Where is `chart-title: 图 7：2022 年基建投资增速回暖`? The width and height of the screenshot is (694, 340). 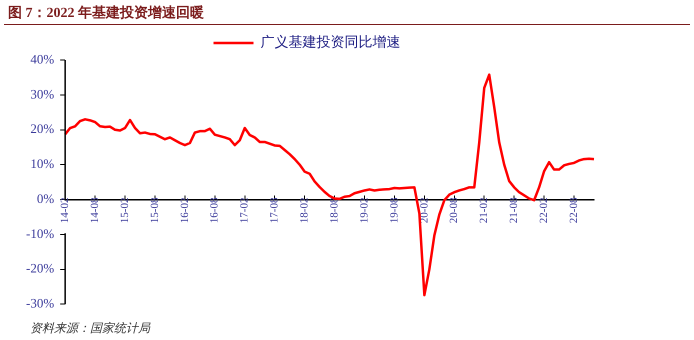 chart-title: 图 7：2022 年基建投资增速回暖 is located at coordinates (106, 13).